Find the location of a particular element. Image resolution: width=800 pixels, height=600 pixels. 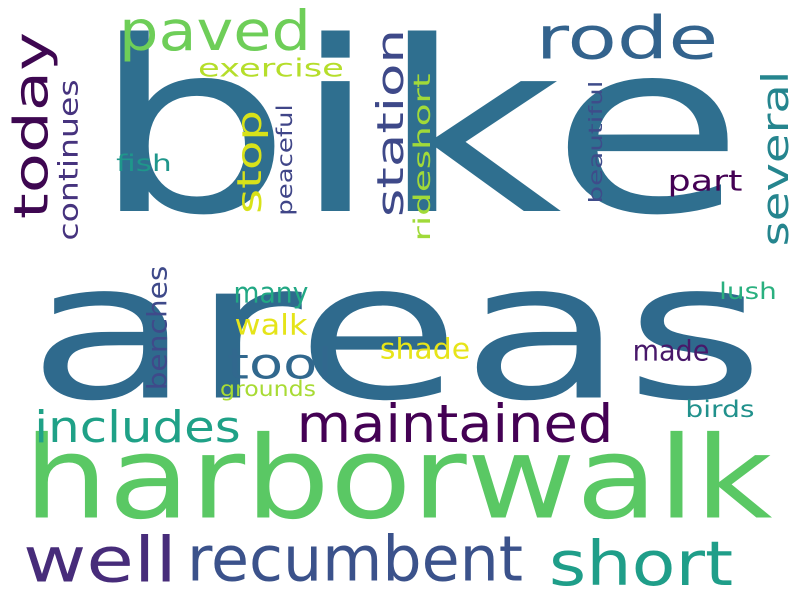

word-continues: continues is located at coordinates (69, 159).